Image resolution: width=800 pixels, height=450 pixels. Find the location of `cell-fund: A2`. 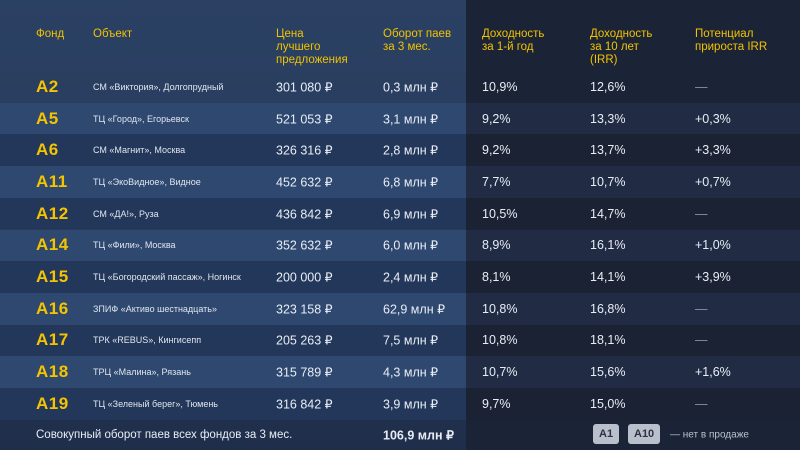

cell-fund: A2 is located at coordinates (47, 86).